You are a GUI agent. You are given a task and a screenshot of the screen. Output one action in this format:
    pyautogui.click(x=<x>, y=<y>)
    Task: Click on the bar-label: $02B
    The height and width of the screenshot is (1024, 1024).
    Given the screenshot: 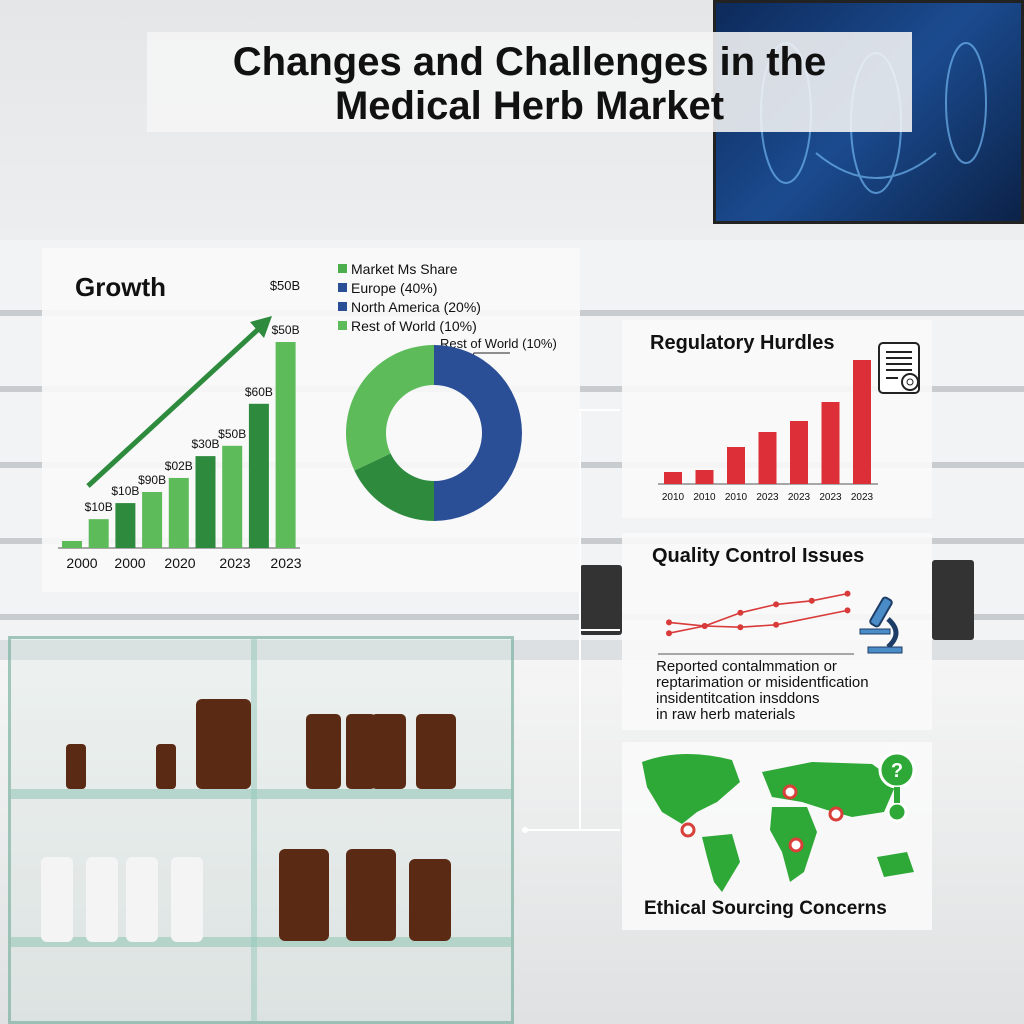 What is the action you would take?
    pyautogui.click(x=179, y=466)
    